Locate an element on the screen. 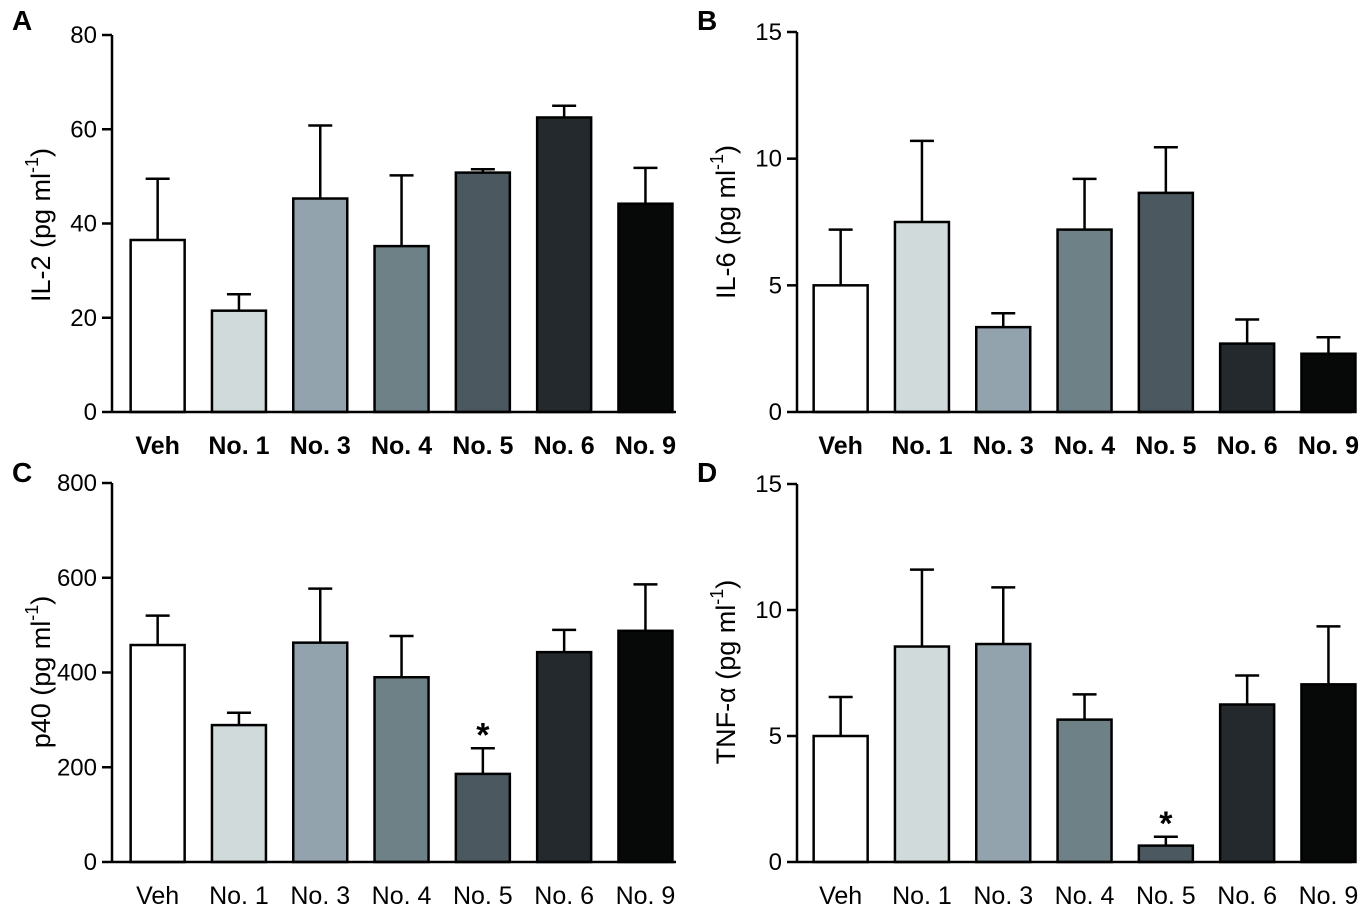 The height and width of the screenshot is (920, 1370). bar-c-veh is located at coordinates (157, 753).